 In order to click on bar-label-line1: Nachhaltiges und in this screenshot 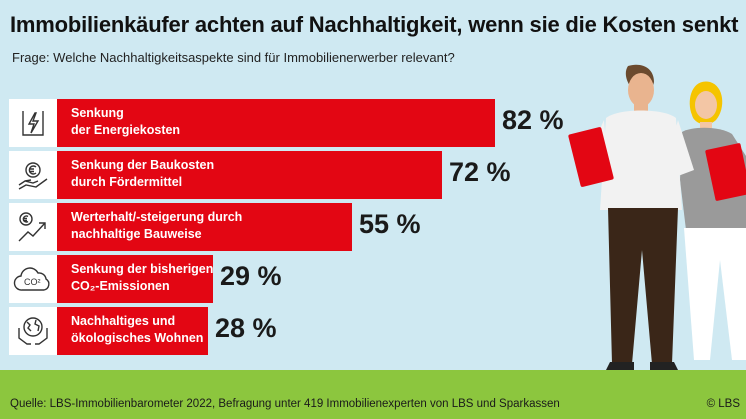, I will do `click(123, 321)`.